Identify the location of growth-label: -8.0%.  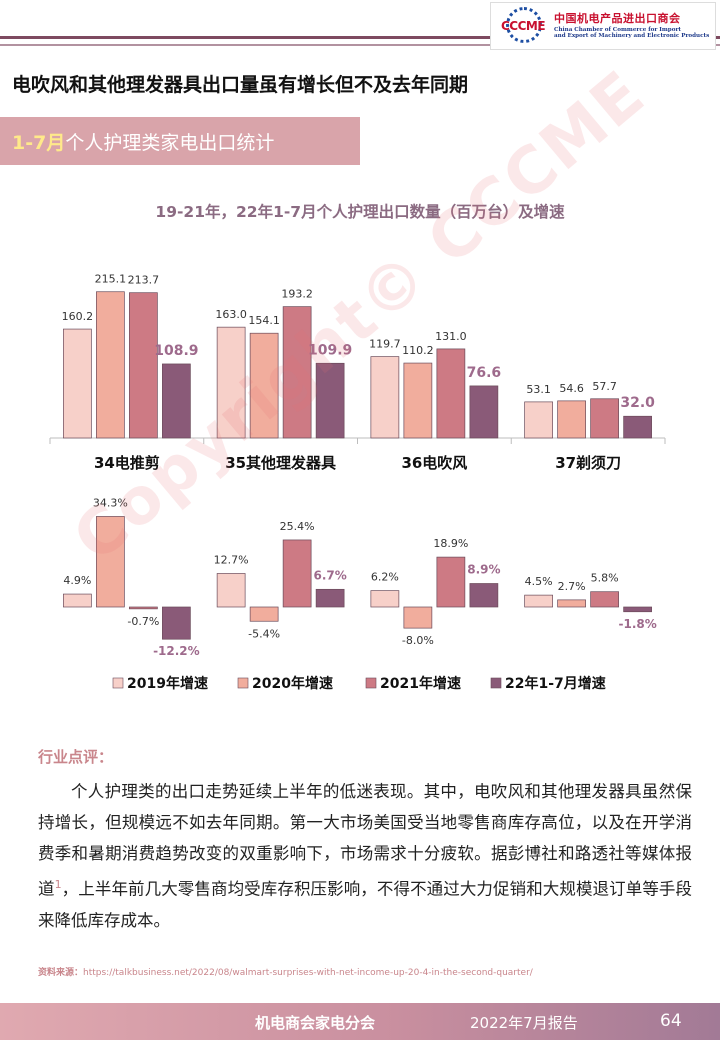
(418, 640).